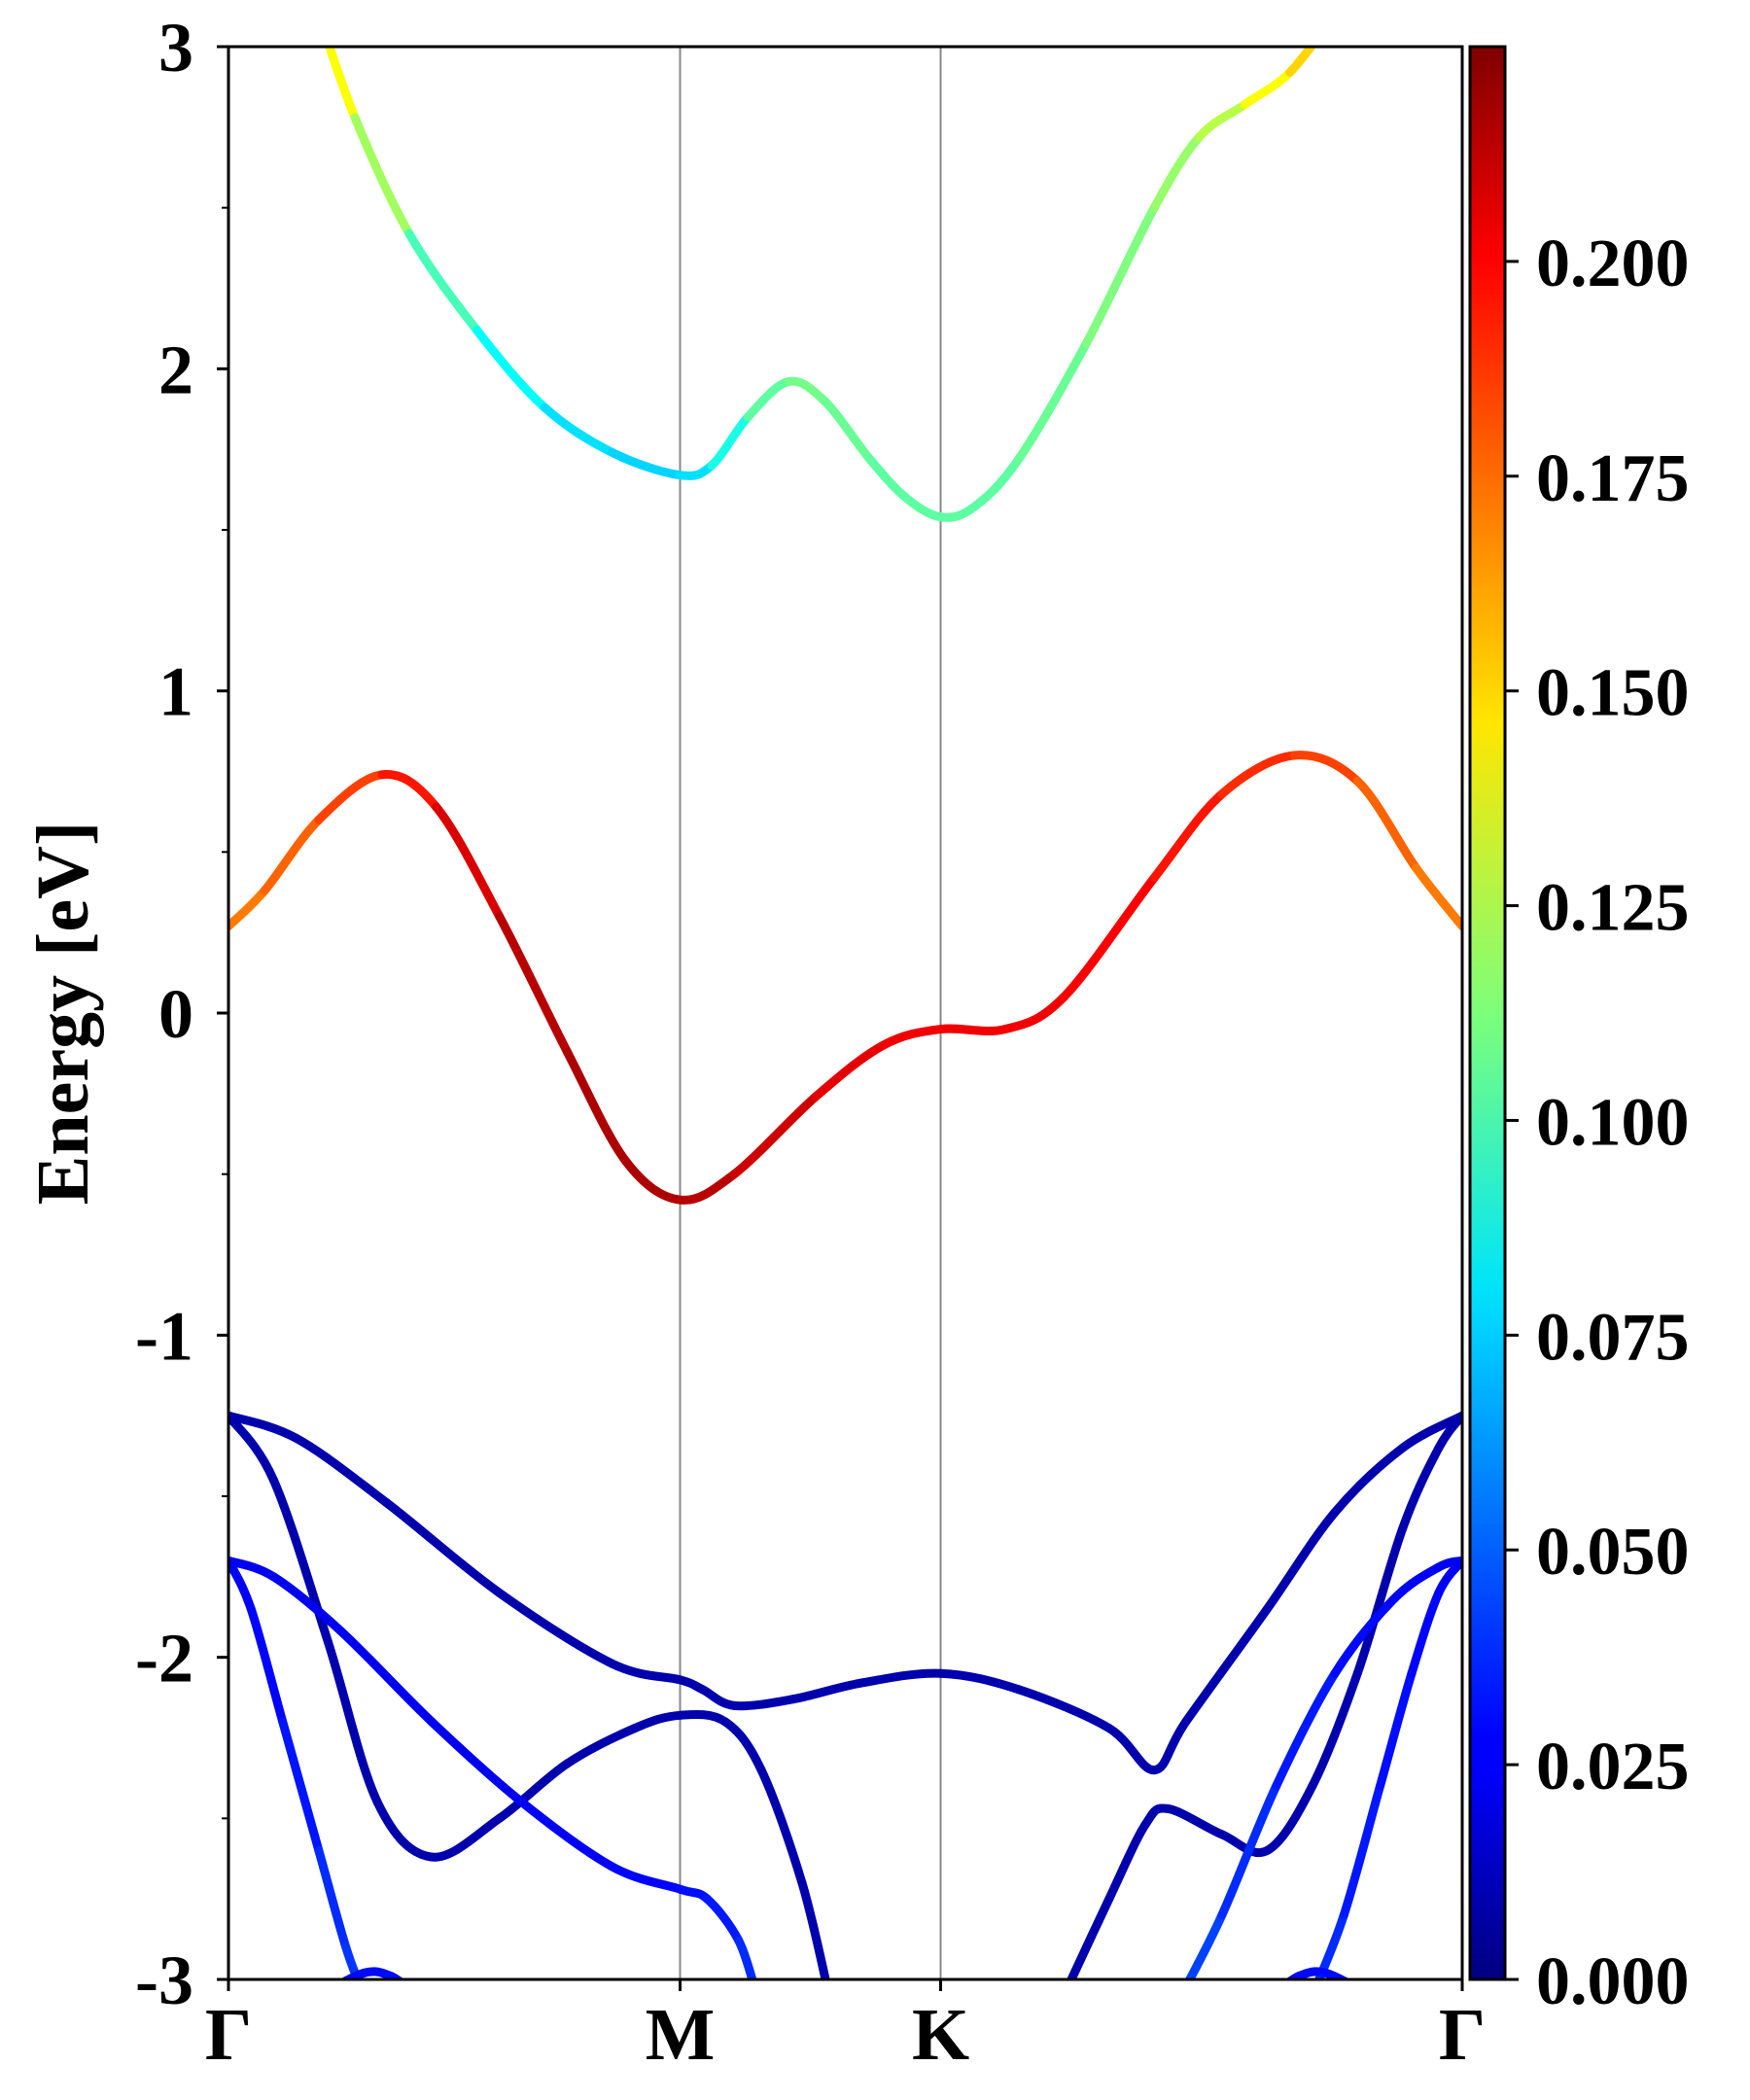 The height and width of the screenshot is (2100, 1750). What do you see at coordinates (1613, 264) in the screenshot?
I see `colorbar-tick-label: 0.200` at bounding box center [1613, 264].